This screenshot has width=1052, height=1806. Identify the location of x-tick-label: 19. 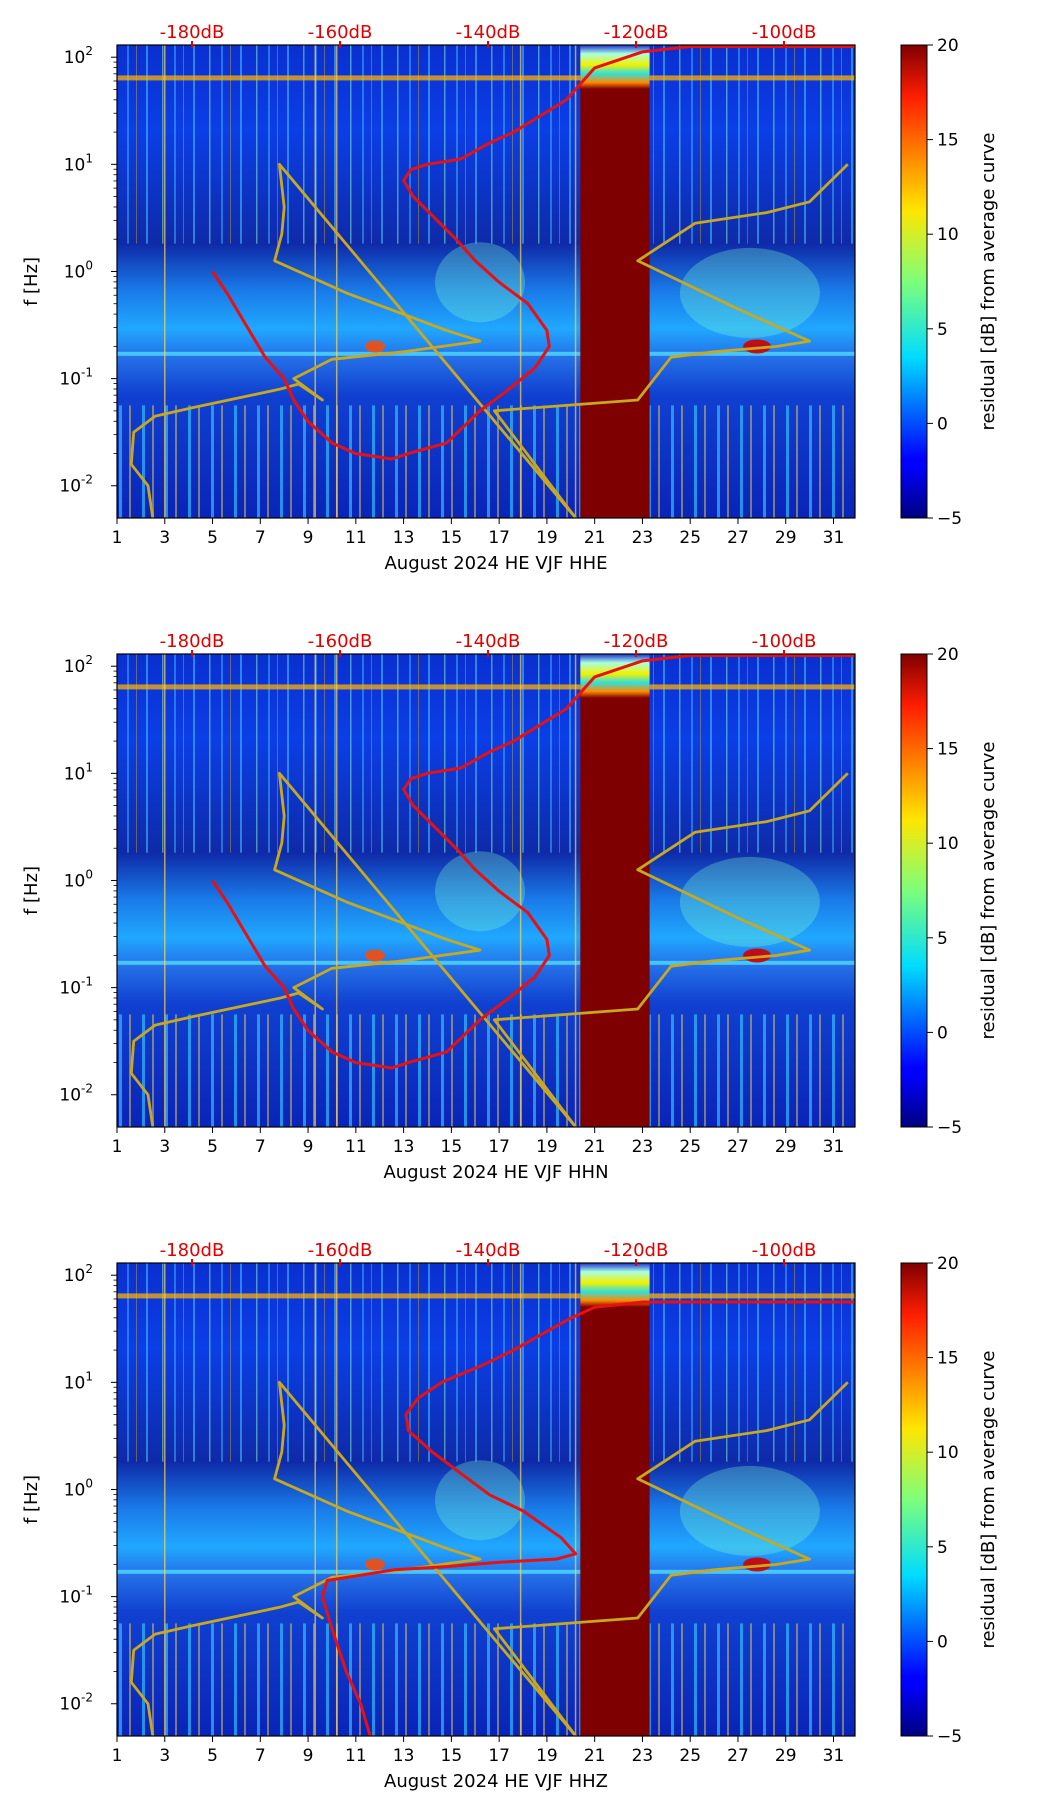
(547, 538).